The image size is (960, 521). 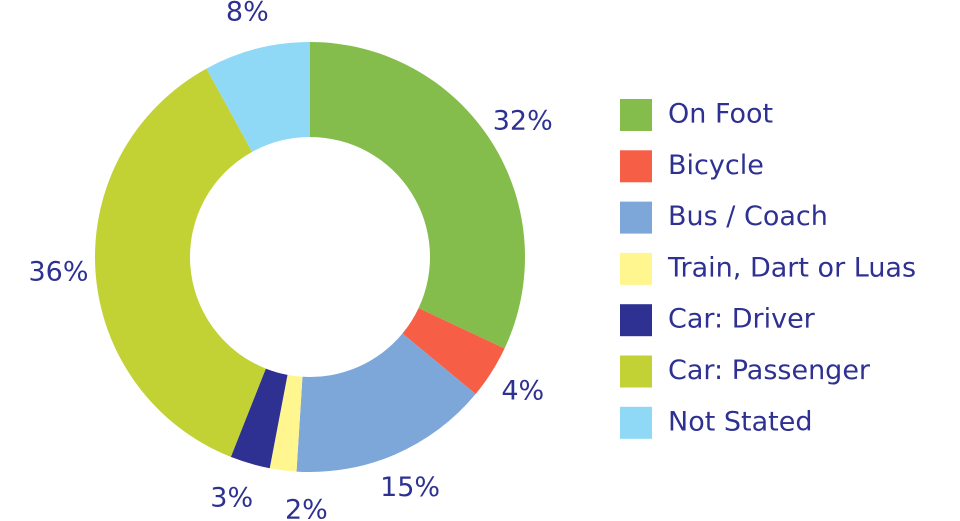 What do you see at coordinates (720, 114) in the screenshot?
I see `legend-label: On Foot` at bounding box center [720, 114].